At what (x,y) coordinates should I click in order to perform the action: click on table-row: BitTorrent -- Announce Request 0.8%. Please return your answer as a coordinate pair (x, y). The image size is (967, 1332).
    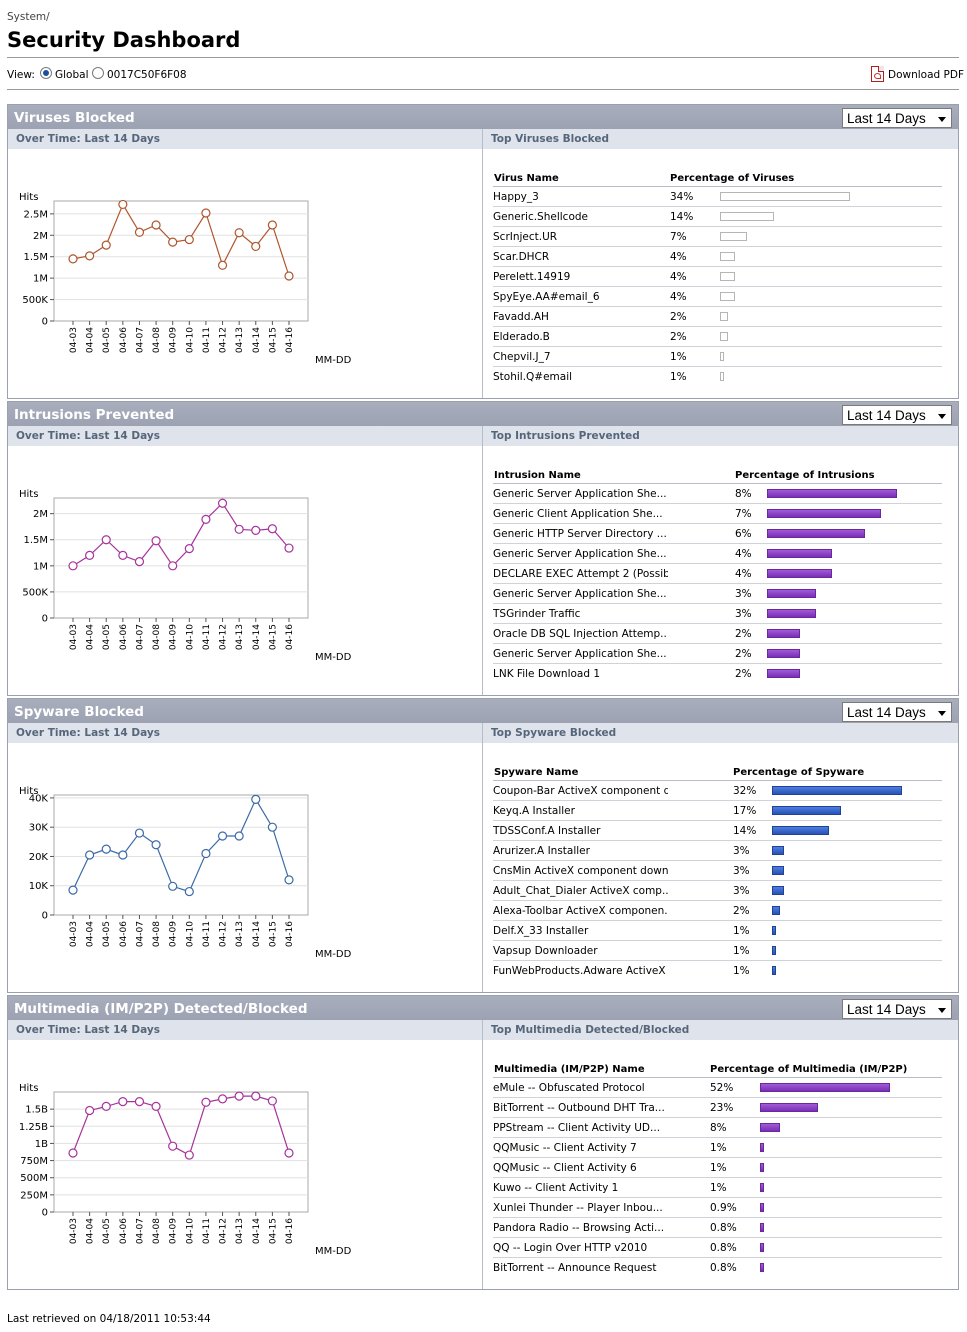
    Looking at the image, I should click on (717, 1268).